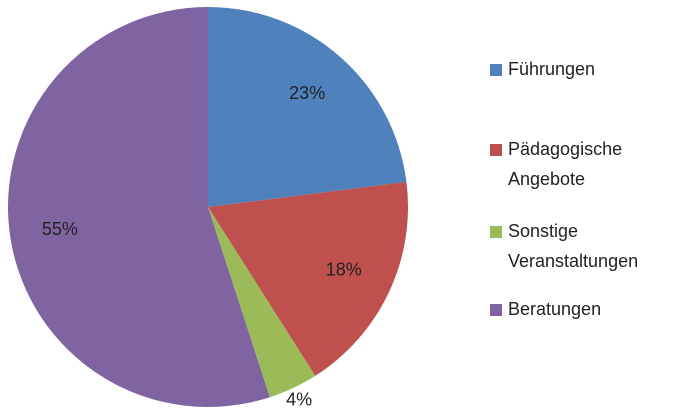 The image size is (689, 419). I want to click on data-label: 18%, so click(344, 270).